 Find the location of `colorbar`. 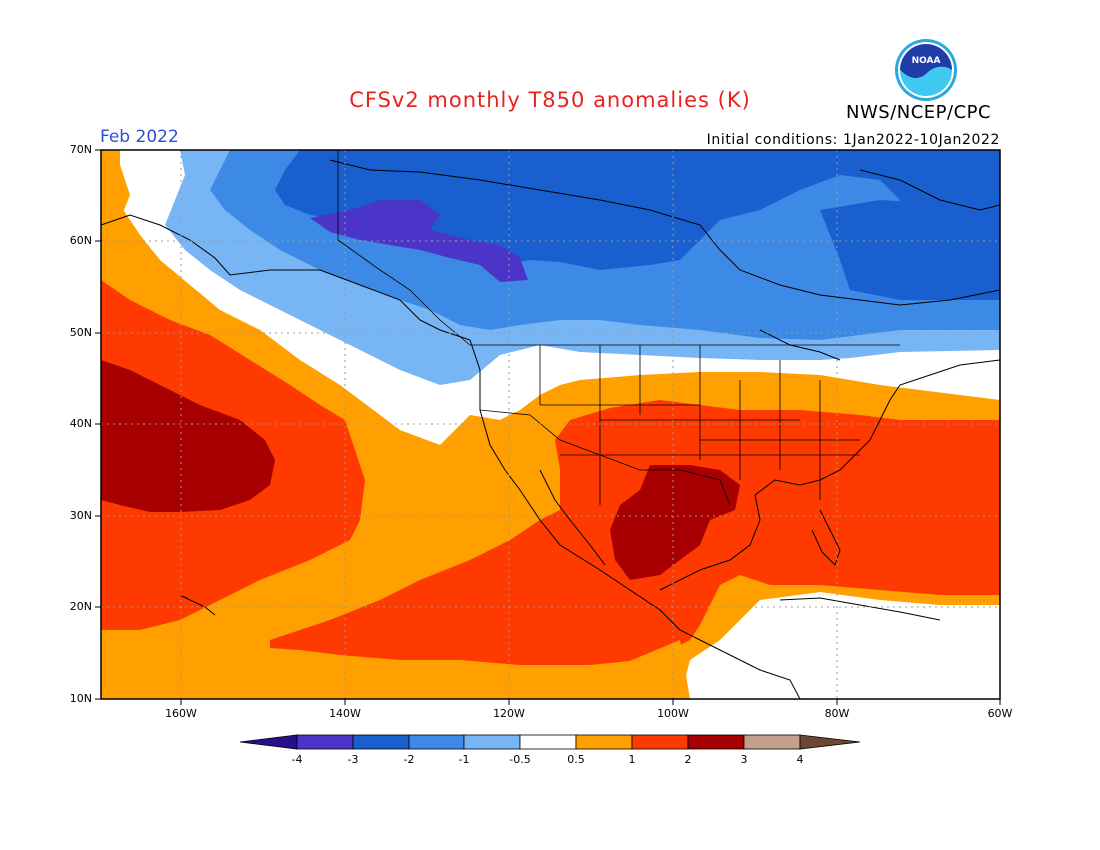

colorbar is located at coordinates (550, 742).